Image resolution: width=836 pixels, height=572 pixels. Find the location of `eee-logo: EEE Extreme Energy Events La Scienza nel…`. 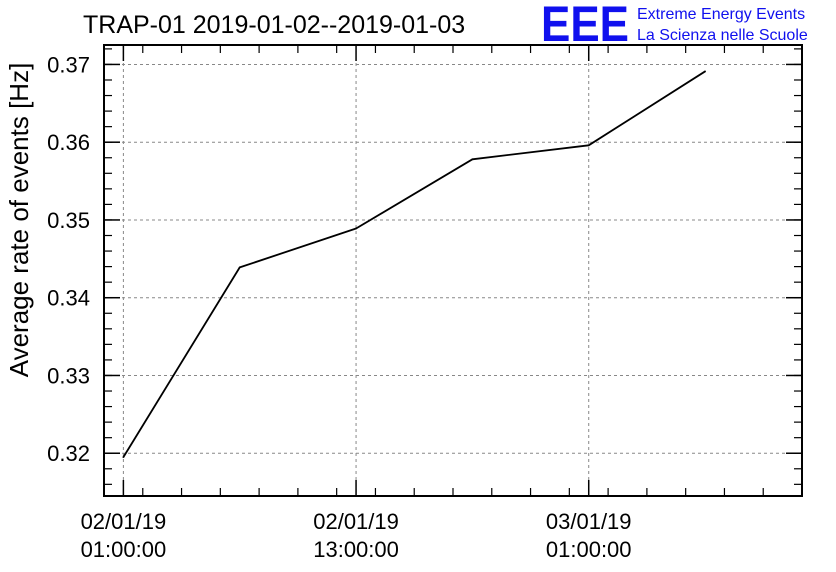

eee-logo: EEE Extreme Energy Events La Scienza nel… is located at coordinates (674, 26).